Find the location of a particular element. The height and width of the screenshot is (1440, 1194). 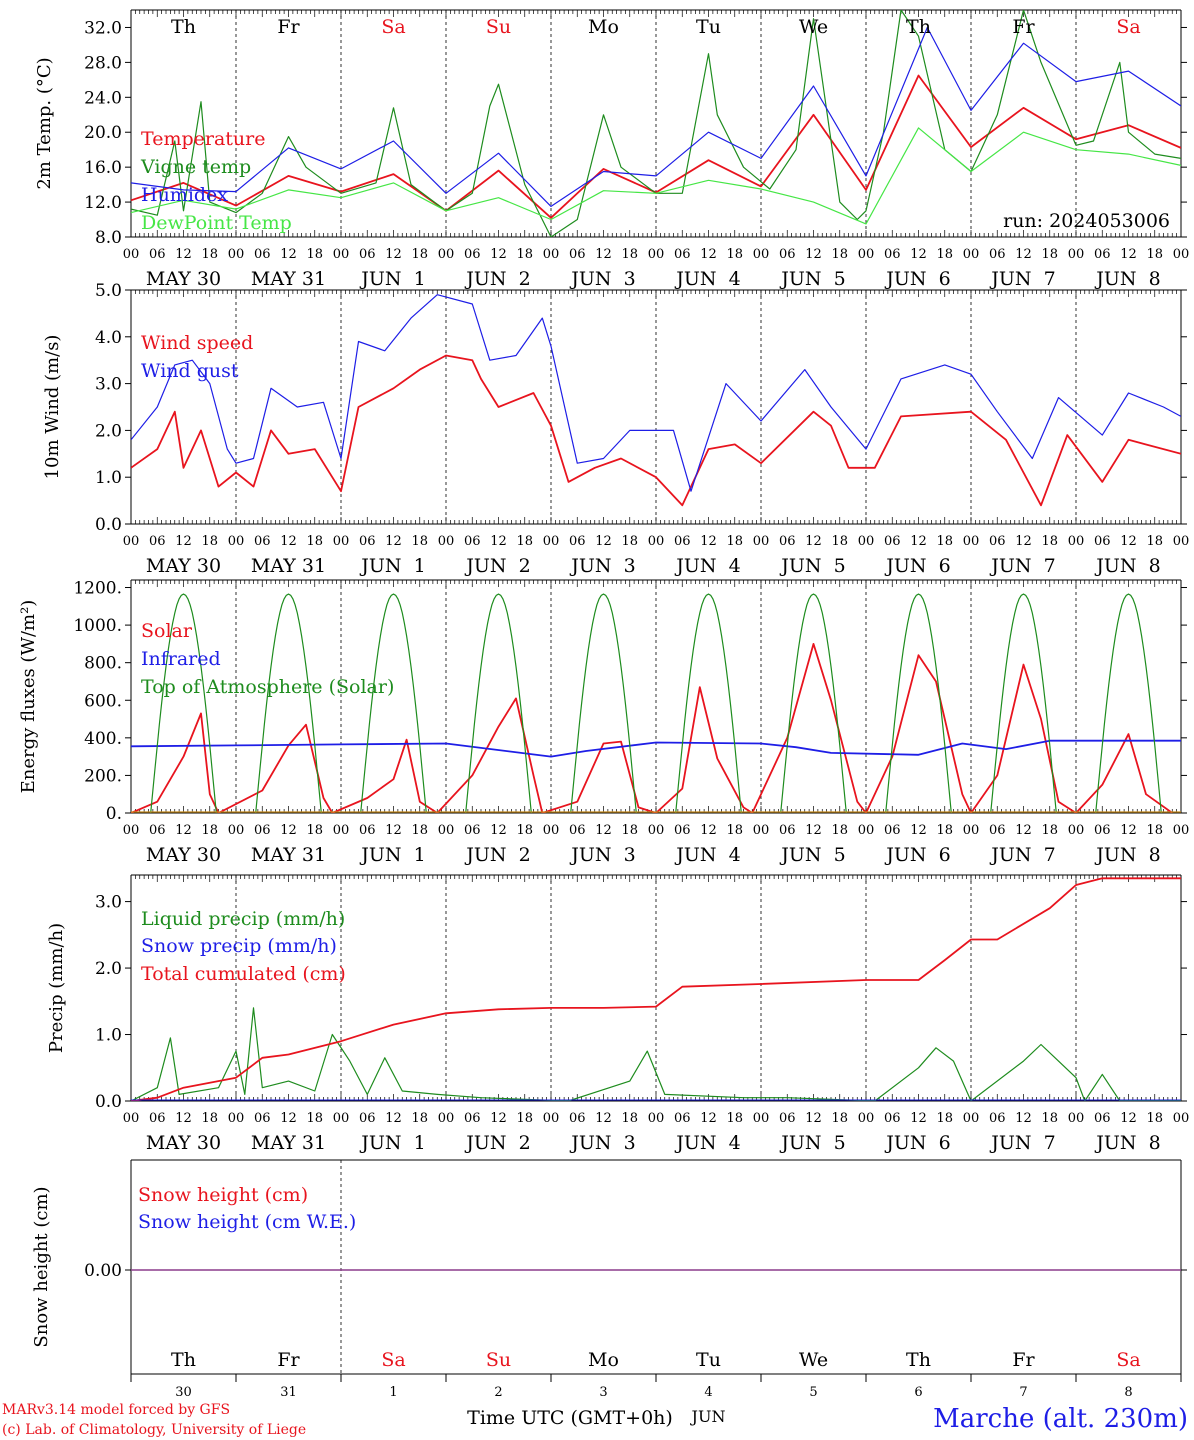

day-abbr: Fr is located at coordinates (288, 27).